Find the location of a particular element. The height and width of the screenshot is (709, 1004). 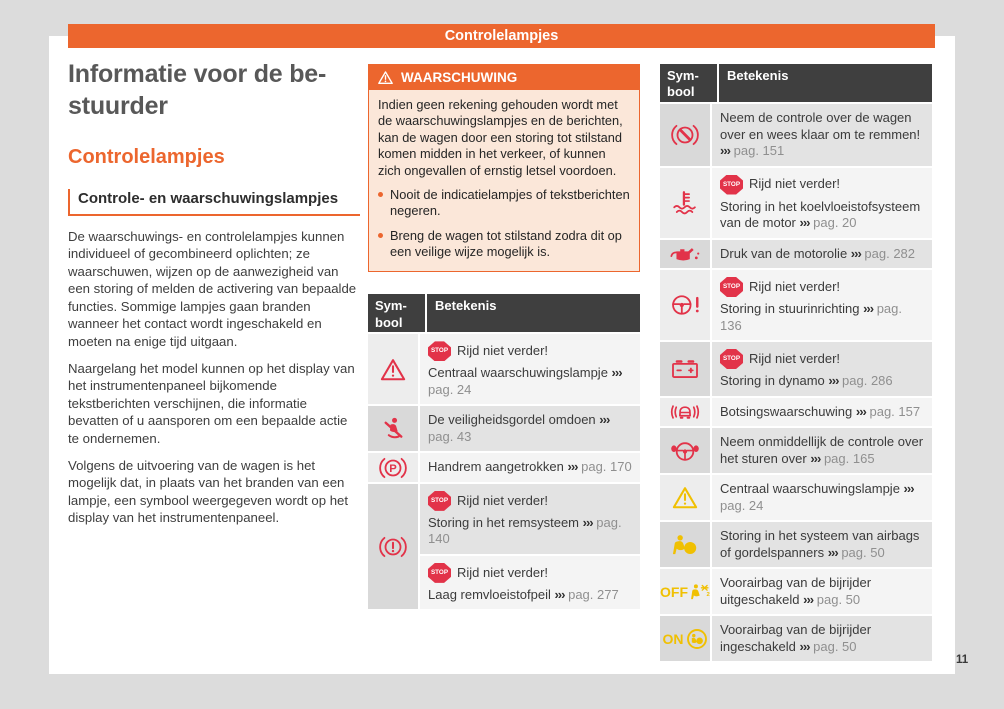

page-title-line: Informatie voor de be- is located at coordinates (197, 74).